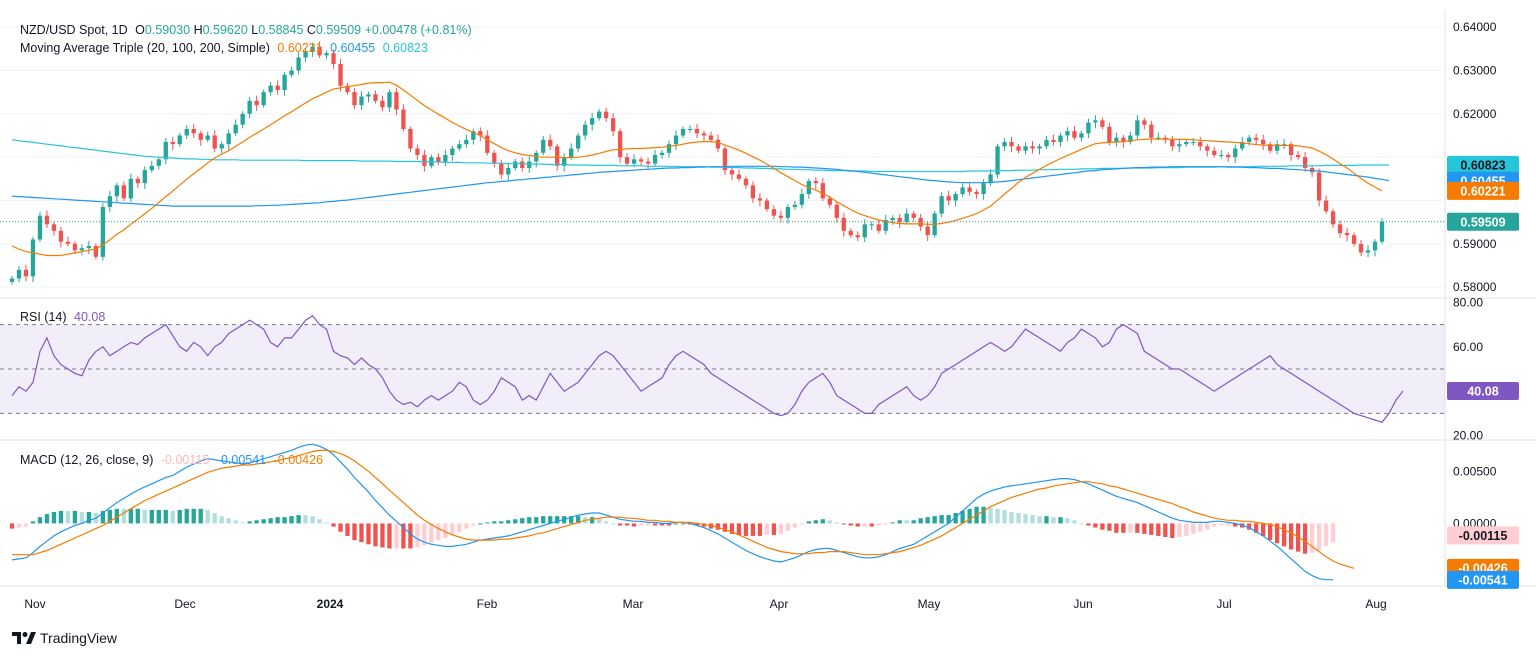 The image size is (1536, 664). Describe the element at coordinates (1482, 191) in the screenshot. I see `ma20-axis-tag: 0.60221` at that location.